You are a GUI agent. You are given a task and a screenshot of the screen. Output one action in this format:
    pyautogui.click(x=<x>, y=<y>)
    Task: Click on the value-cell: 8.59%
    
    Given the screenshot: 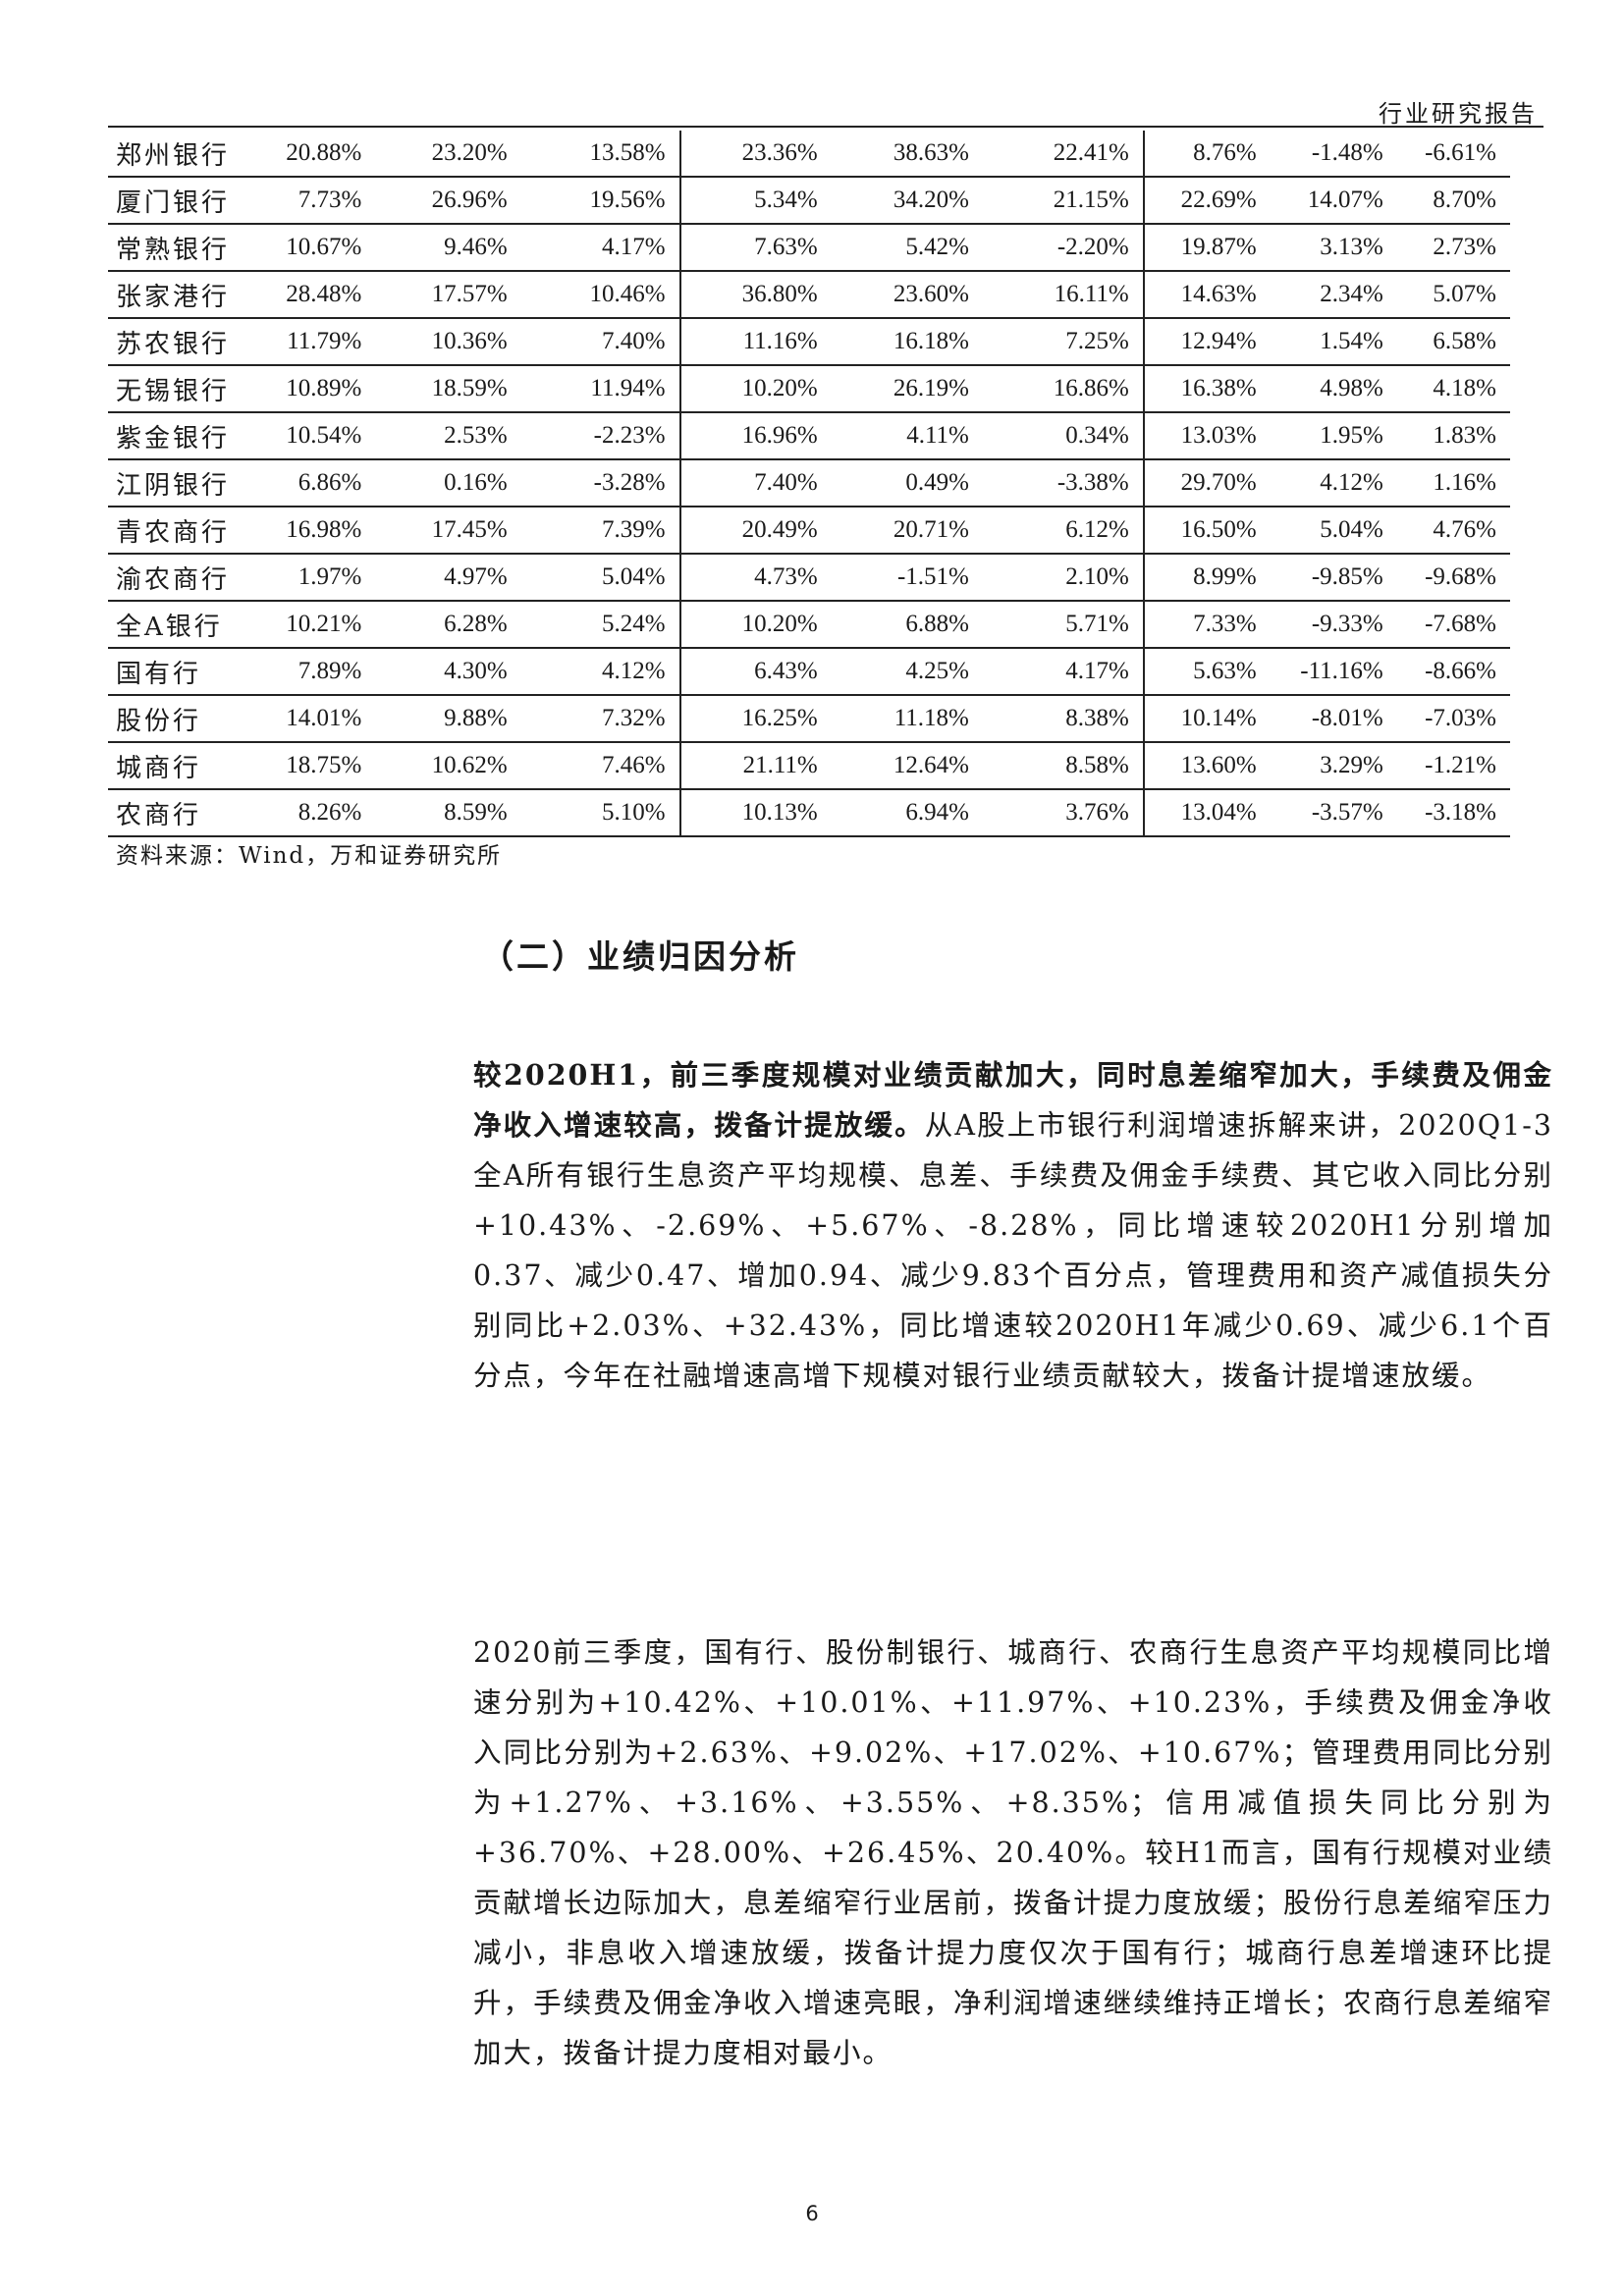 What is the action you would take?
    pyautogui.click(x=448, y=813)
    